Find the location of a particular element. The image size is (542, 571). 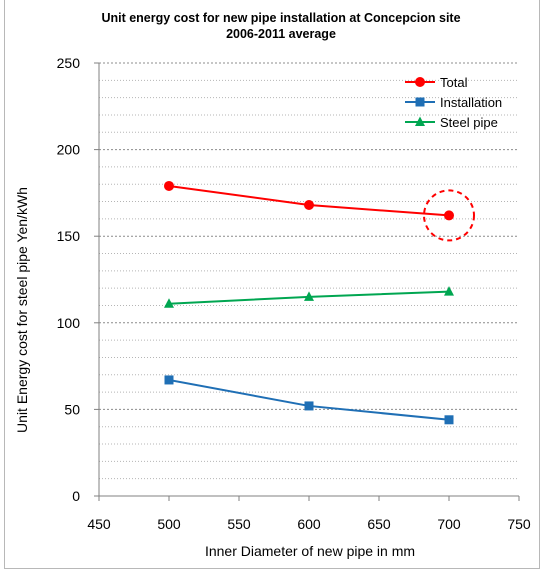

legend-label: Steel pipe is located at coordinates (469, 122).